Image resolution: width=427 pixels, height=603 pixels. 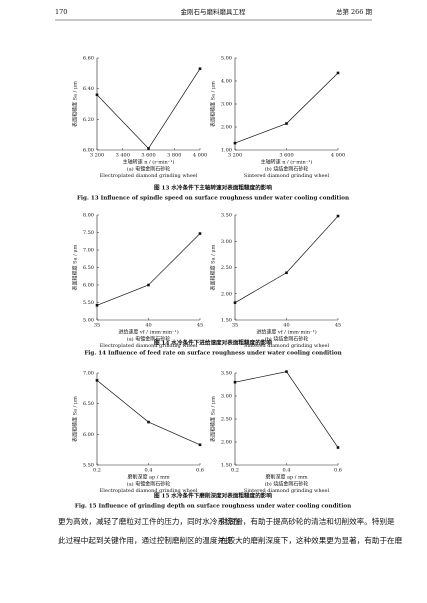 I want to click on y-tick-label: 5.50, so click(x=88, y=466).